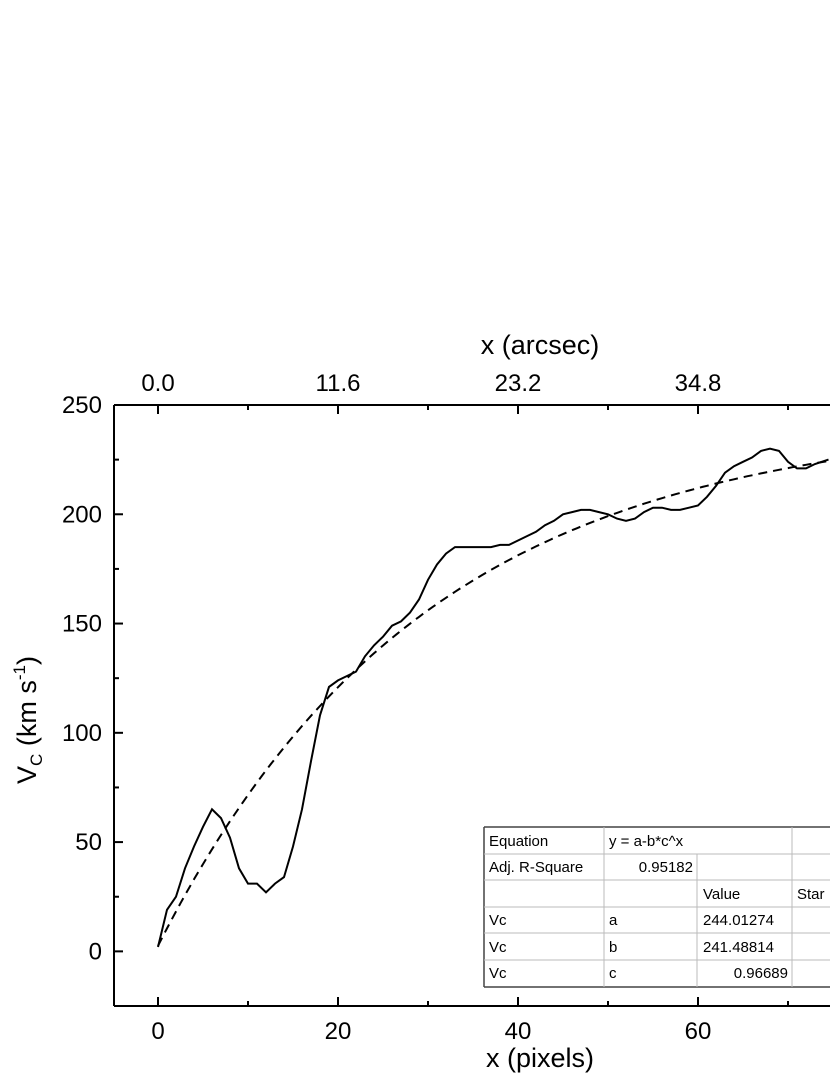 Image resolution: width=830 pixels, height=1075 pixels. I want to click on table-cell: Star, so click(811, 894).